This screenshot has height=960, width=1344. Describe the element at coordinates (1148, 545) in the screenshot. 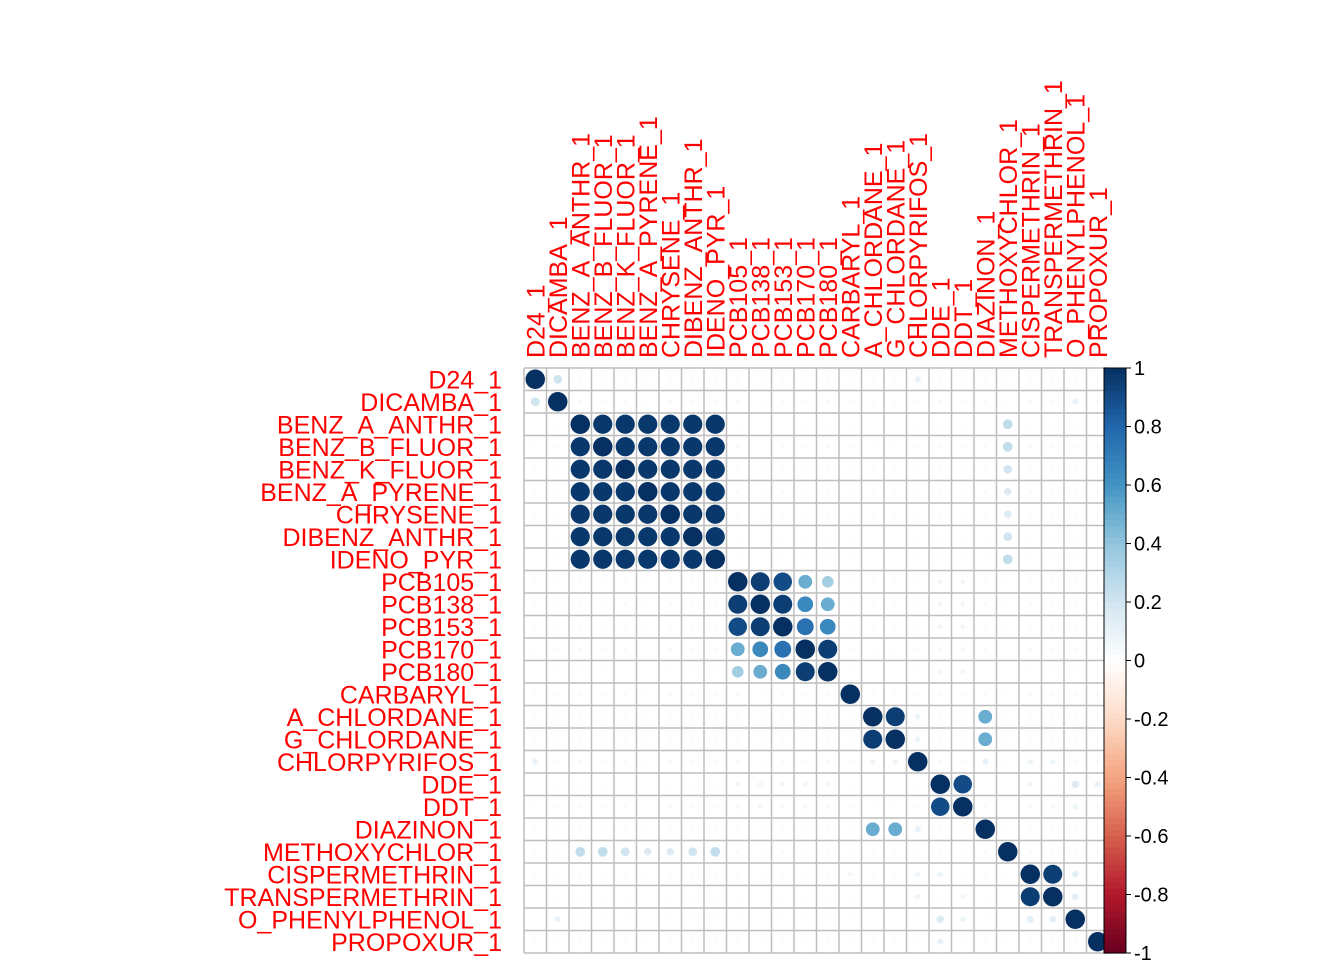

I see `colorbar-tick-label: 0.4` at that location.